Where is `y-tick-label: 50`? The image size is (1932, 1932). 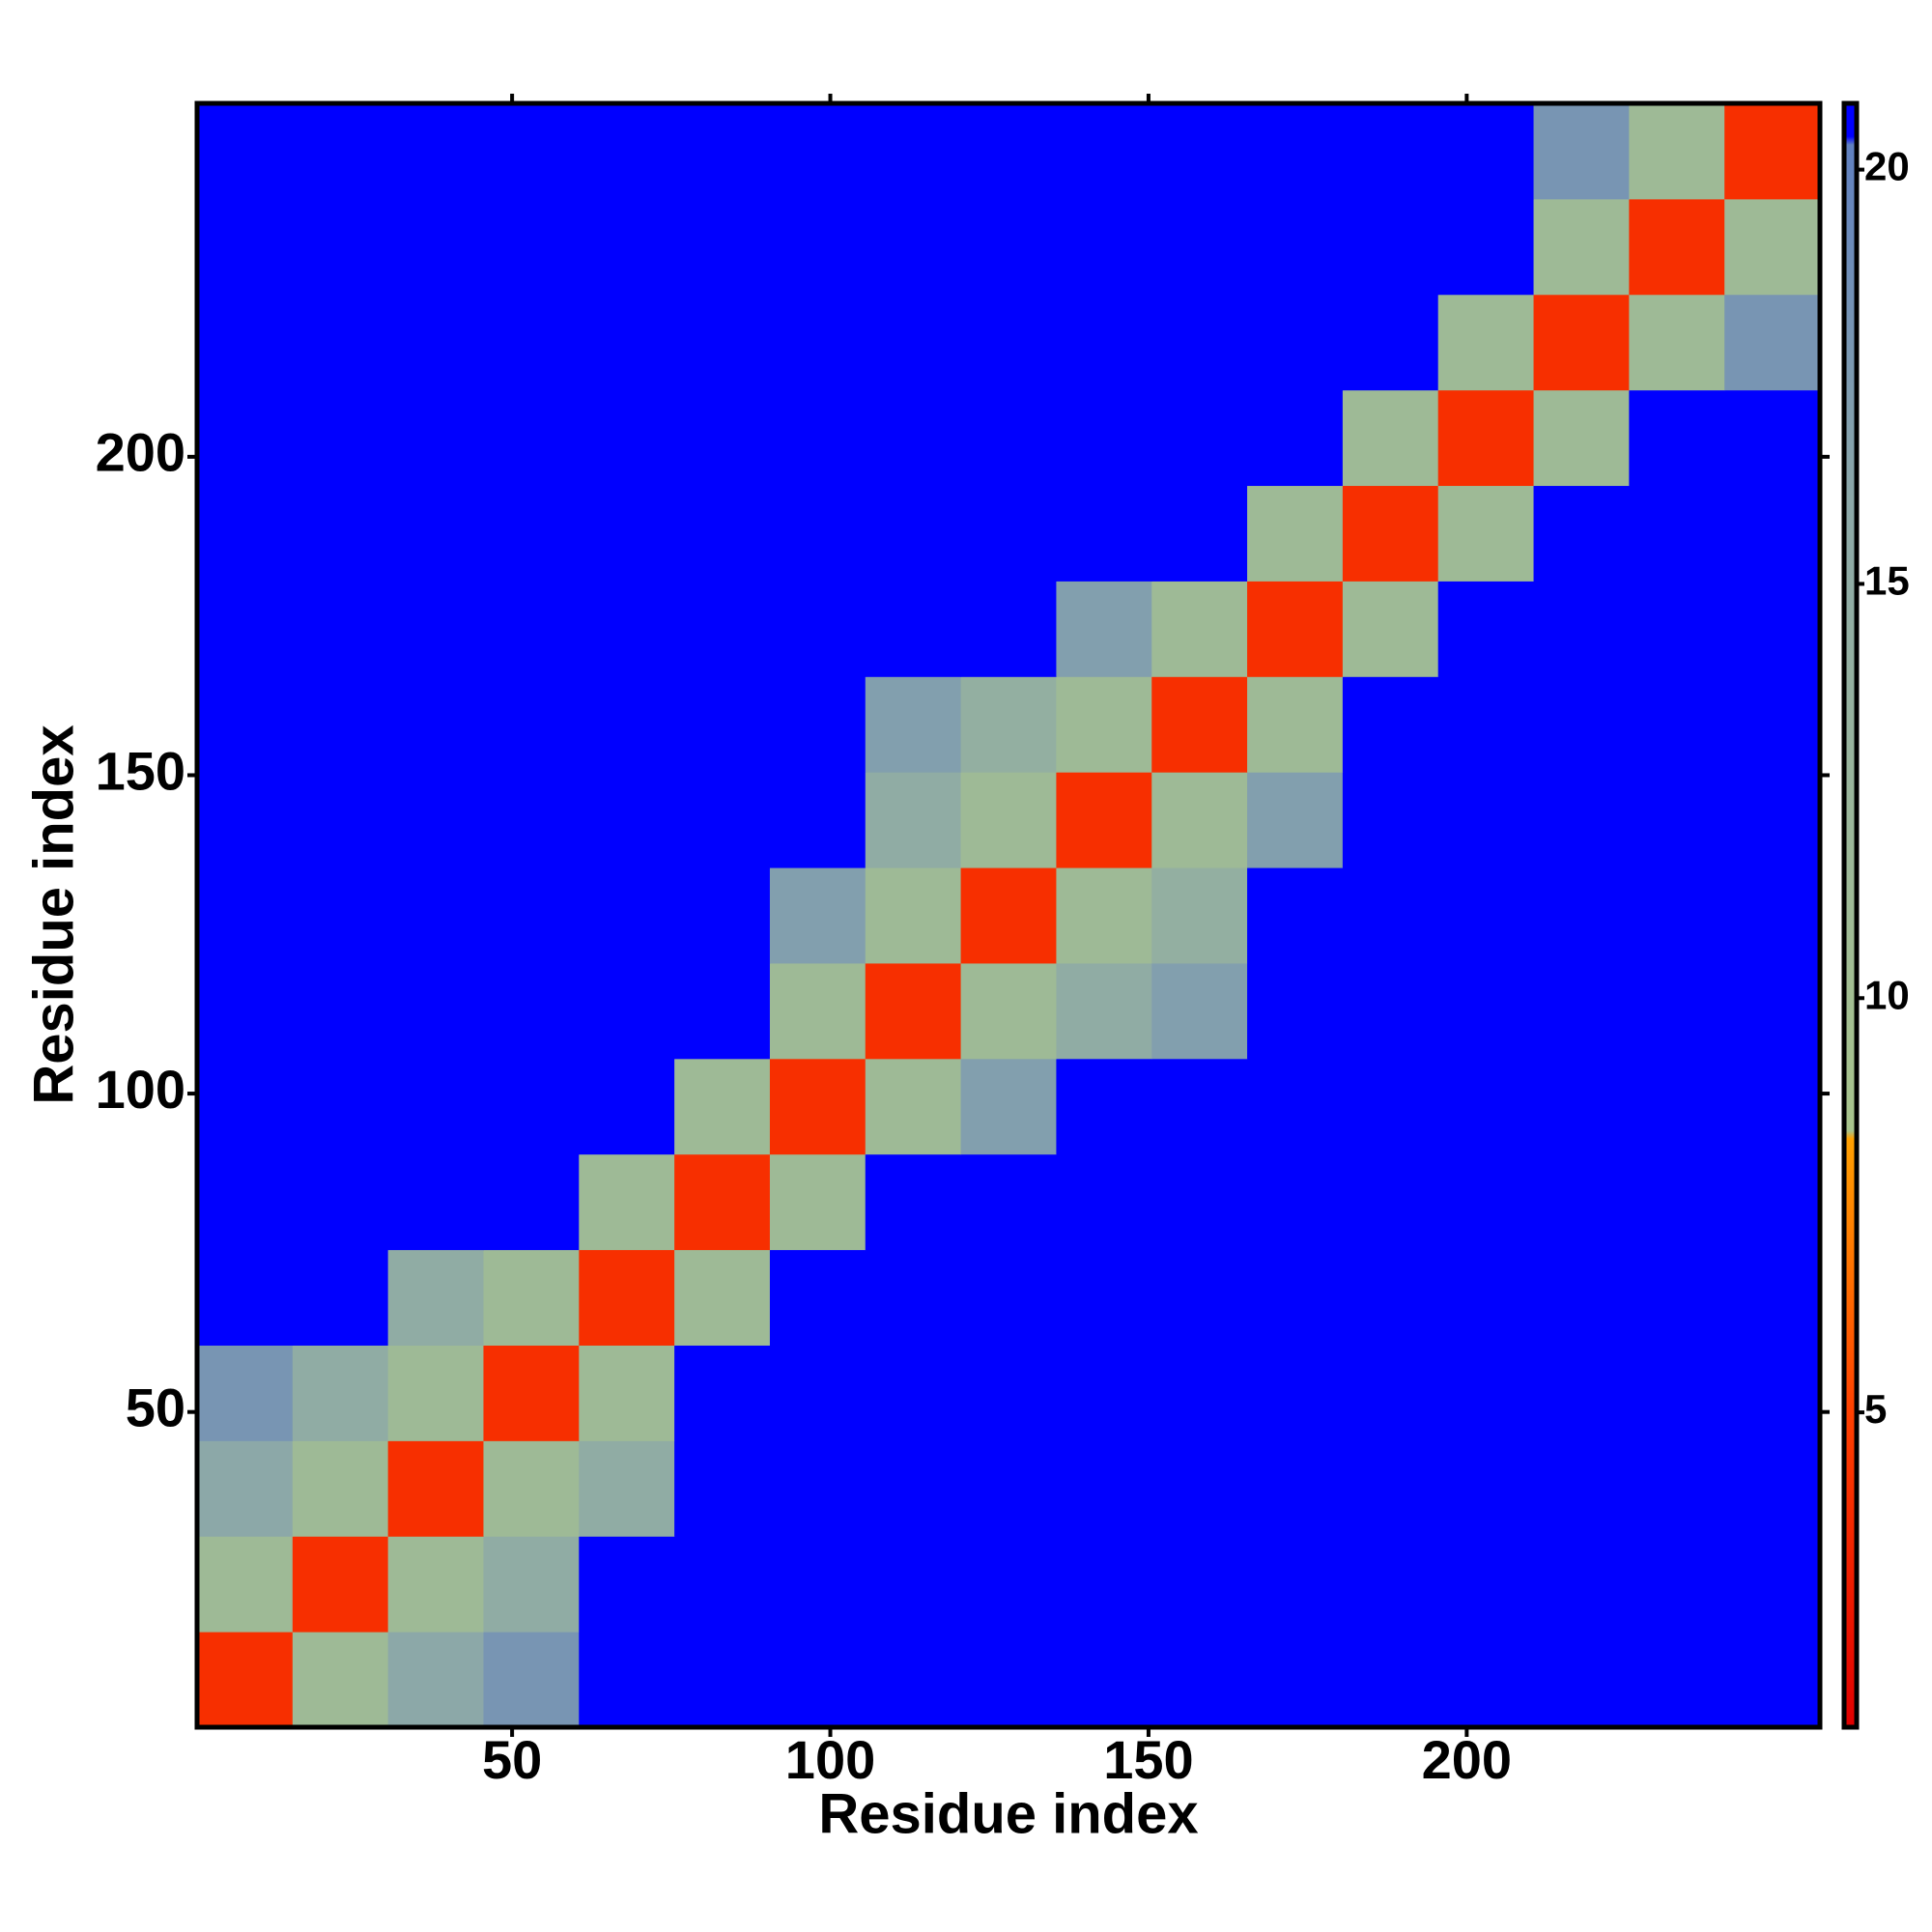 y-tick-label: 50 is located at coordinates (155, 1407).